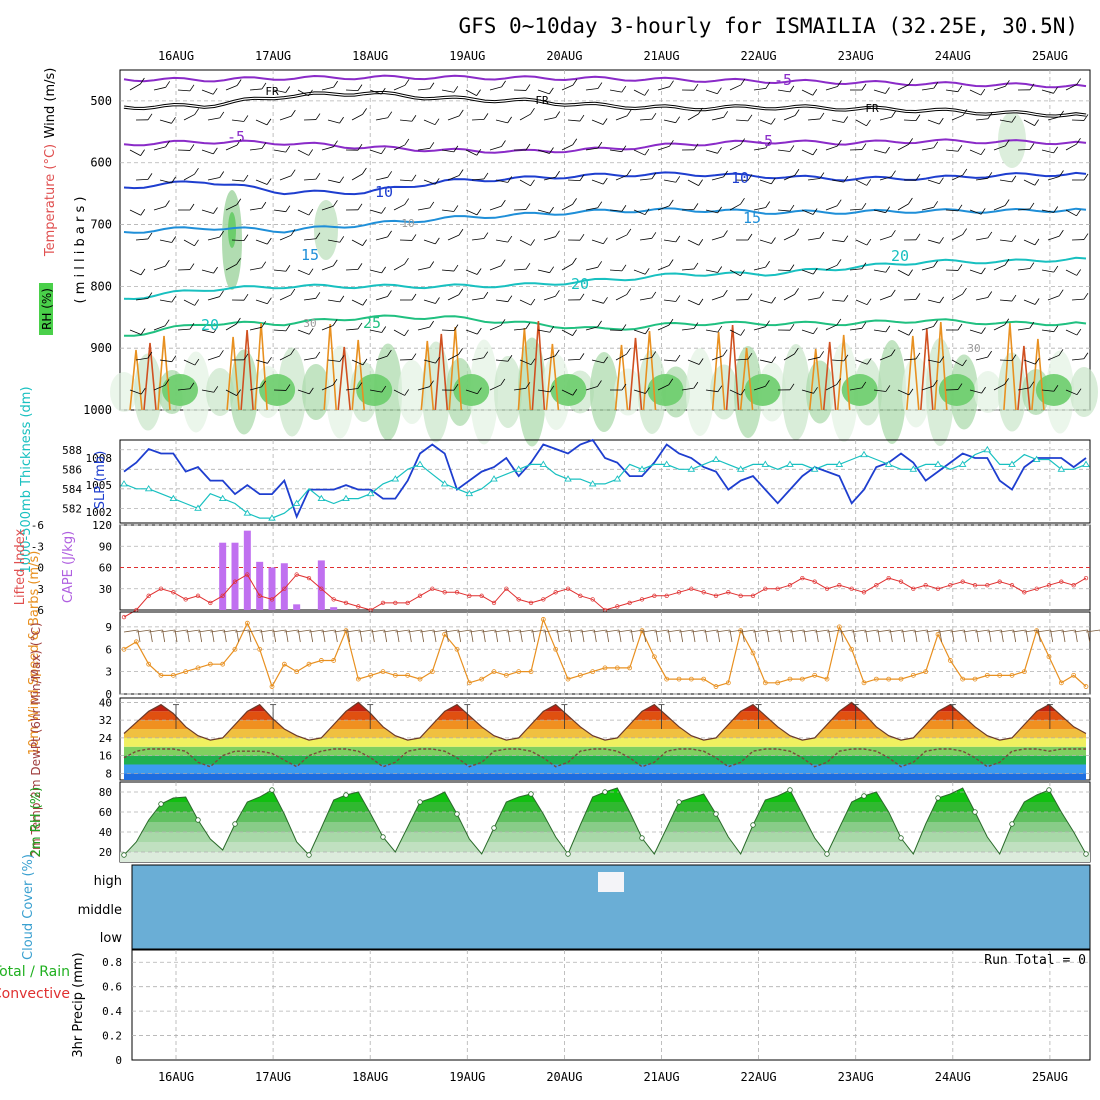  I want to click on wind-tick: 3, so click(108, 672).